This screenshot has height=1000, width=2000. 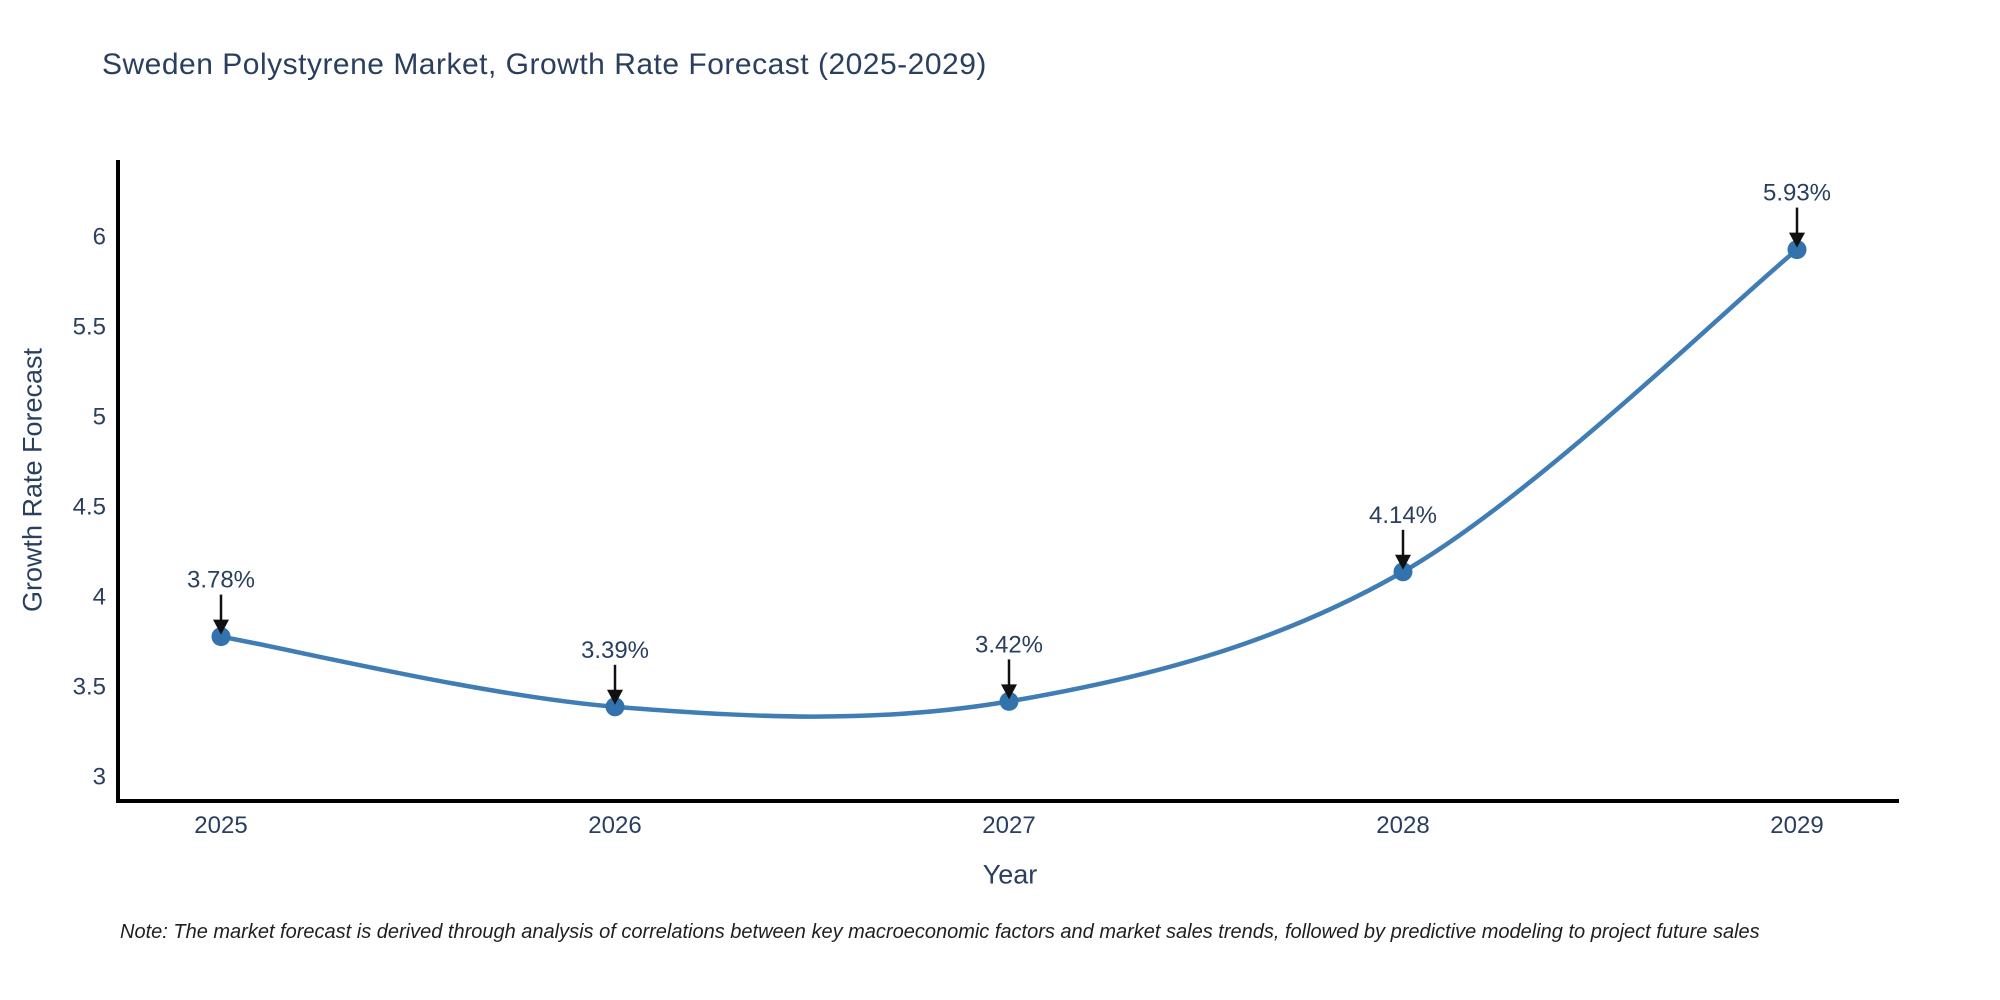 What do you see at coordinates (1403, 515) in the screenshot?
I see `data-point-label: 4.14%` at bounding box center [1403, 515].